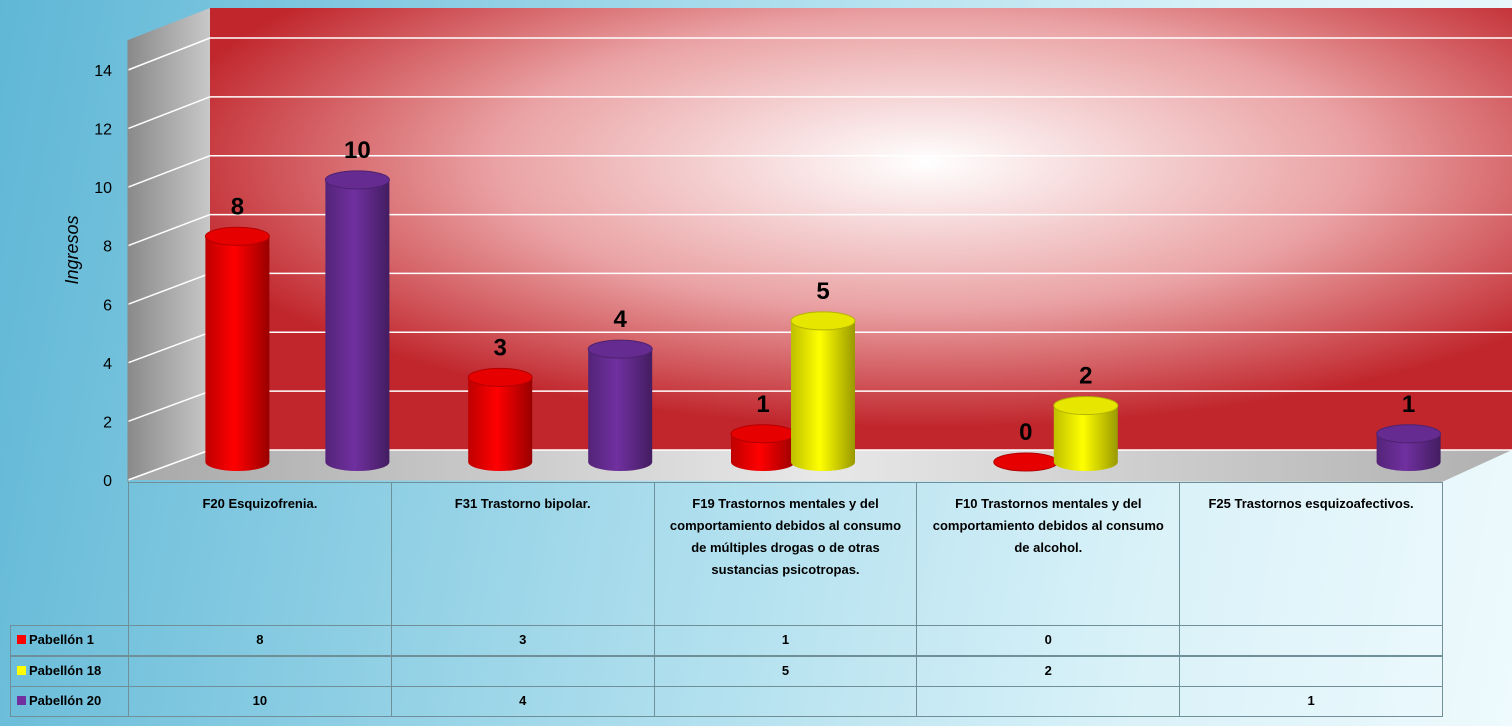 This screenshot has width=1512, height=726. Describe the element at coordinates (69, 554) in the screenshot. I see `table-corner` at that location.